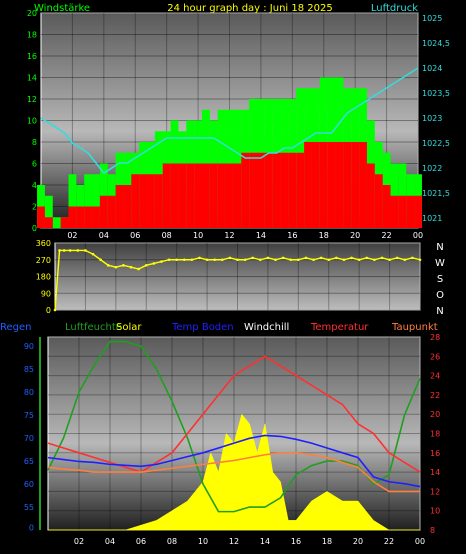 Image resolution: width=466 pixels, height=554 pixels. What do you see at coordinates (436, 193) in the screenshot?
I see `top-right-tick-label: 1021,5` at bounding box center [436, 193].